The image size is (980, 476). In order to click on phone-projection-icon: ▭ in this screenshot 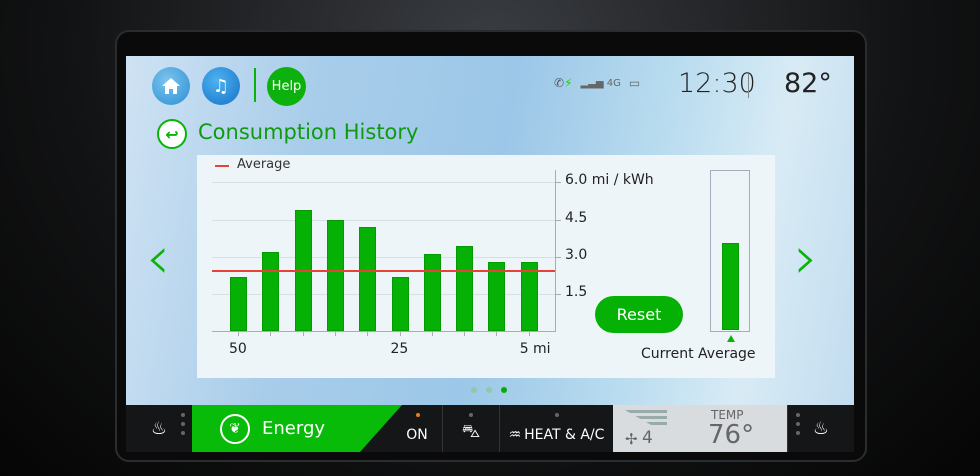, I will do `click(634, 83)`.